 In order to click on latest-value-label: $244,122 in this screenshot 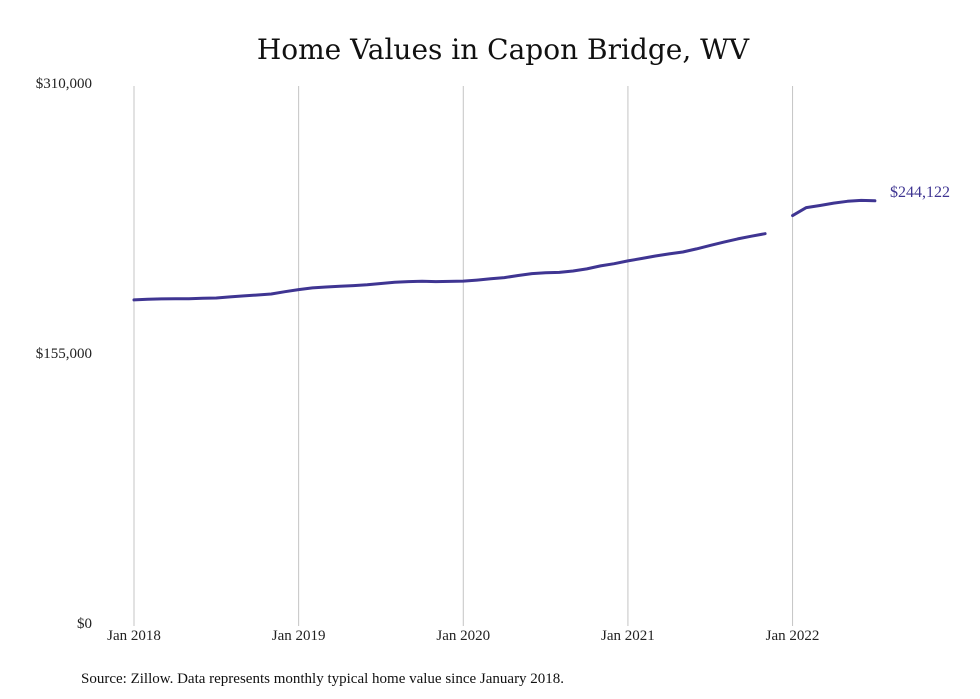, I will do `click(920, 192)`.